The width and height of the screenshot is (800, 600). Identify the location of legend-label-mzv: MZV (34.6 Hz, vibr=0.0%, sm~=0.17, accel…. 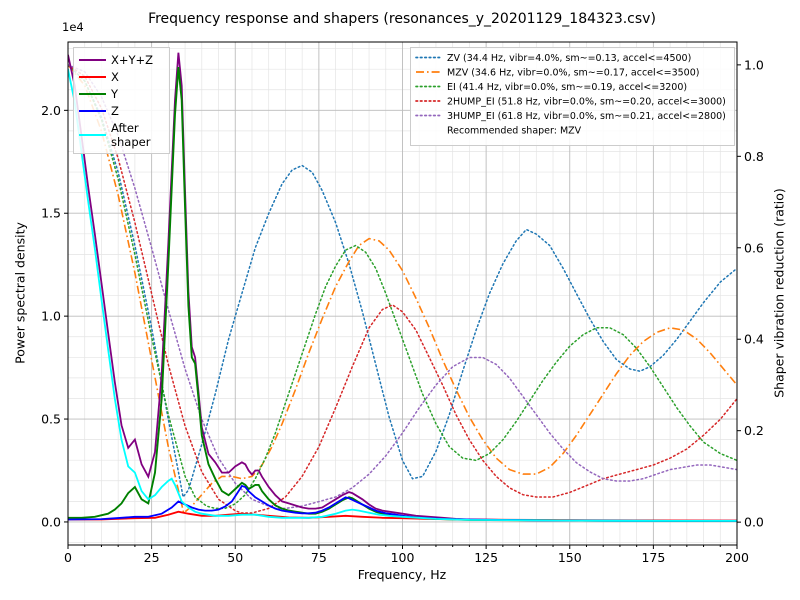
(573, 73).